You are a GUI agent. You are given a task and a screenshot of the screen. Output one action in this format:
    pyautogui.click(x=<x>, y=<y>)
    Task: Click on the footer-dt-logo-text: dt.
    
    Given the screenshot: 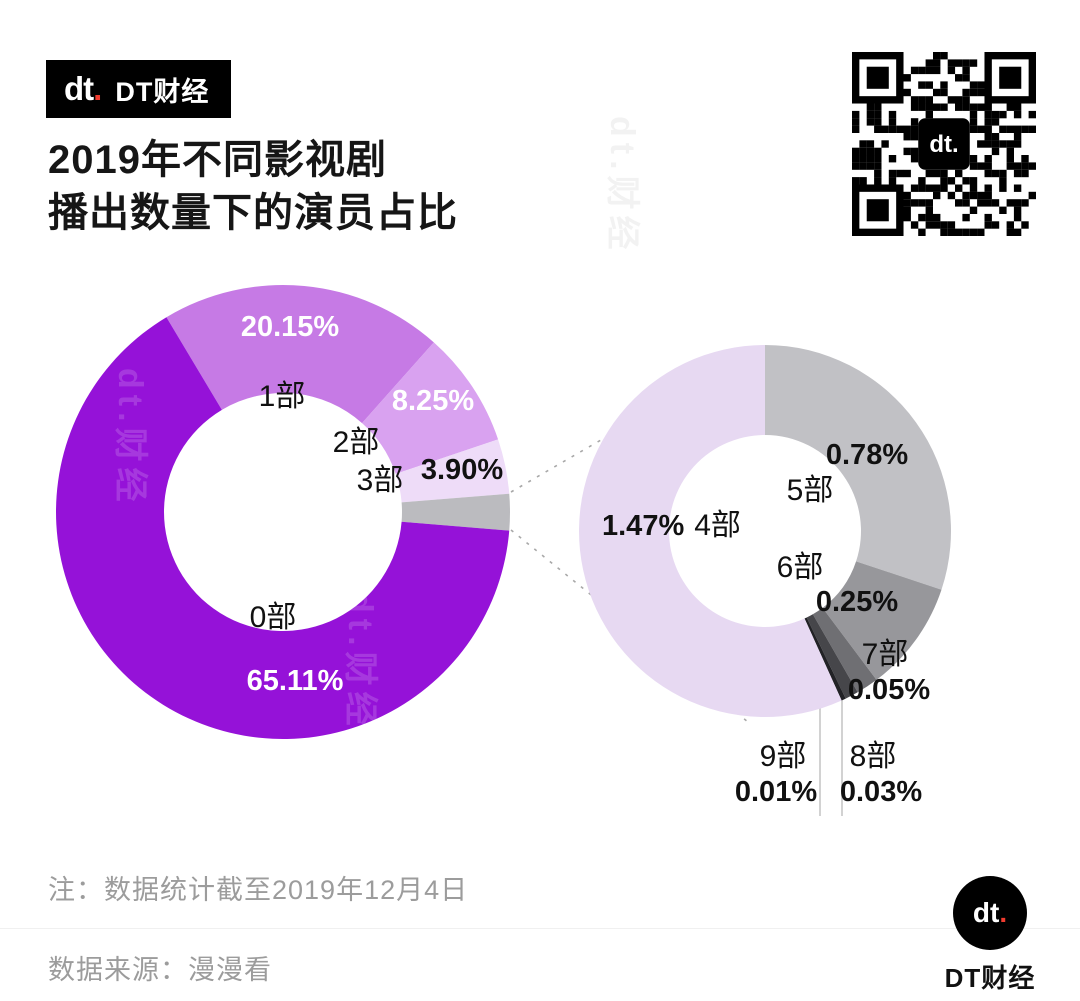 What is the action you would take?
    pyautogui.click(x=990, y=912)
    